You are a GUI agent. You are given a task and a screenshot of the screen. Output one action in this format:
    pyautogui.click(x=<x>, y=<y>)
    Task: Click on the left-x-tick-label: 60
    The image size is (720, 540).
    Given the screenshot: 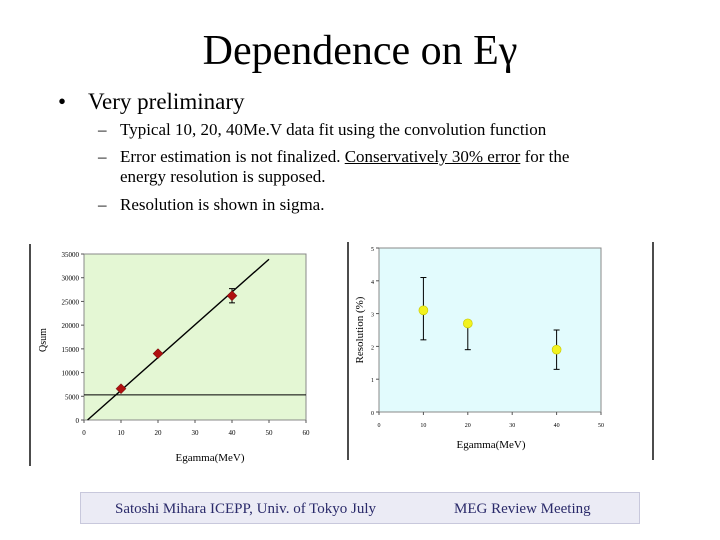 What is the action you would take?
    pyautogui.click(x=307, y=433)
    